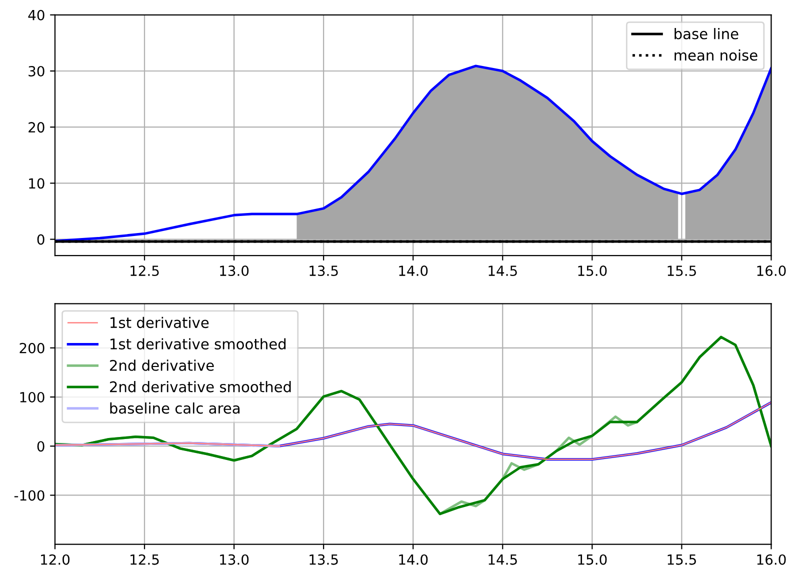 Image resolution: width=791 pixels, height=573 pixels. Describe the element at coordinates (706, 34) in the screenshot. I see `legend-label: base line` at that location.